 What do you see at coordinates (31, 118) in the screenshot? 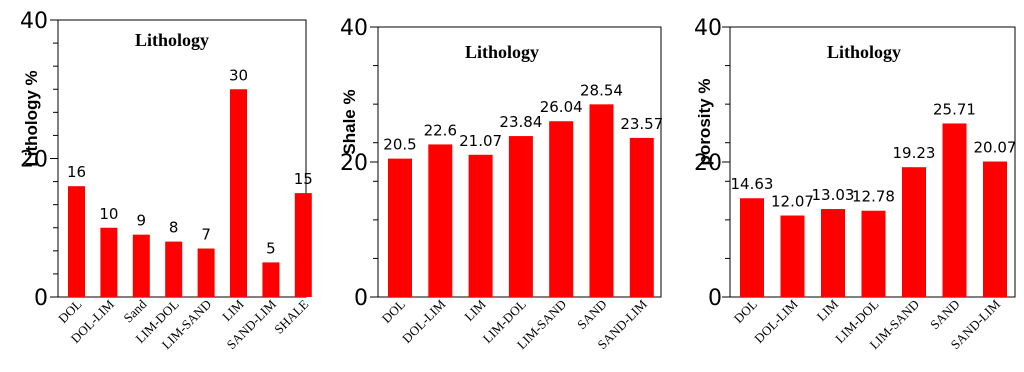
I see `y-axis-label: Lithology %` at bounding box center [31, 118].